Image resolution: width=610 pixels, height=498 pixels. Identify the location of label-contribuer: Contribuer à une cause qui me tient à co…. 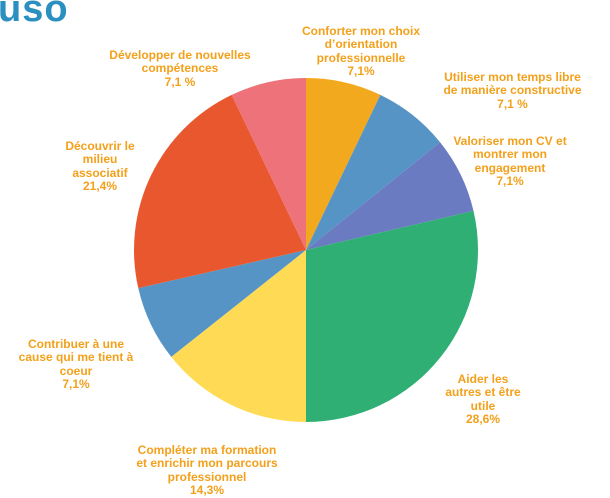
(76, 363).